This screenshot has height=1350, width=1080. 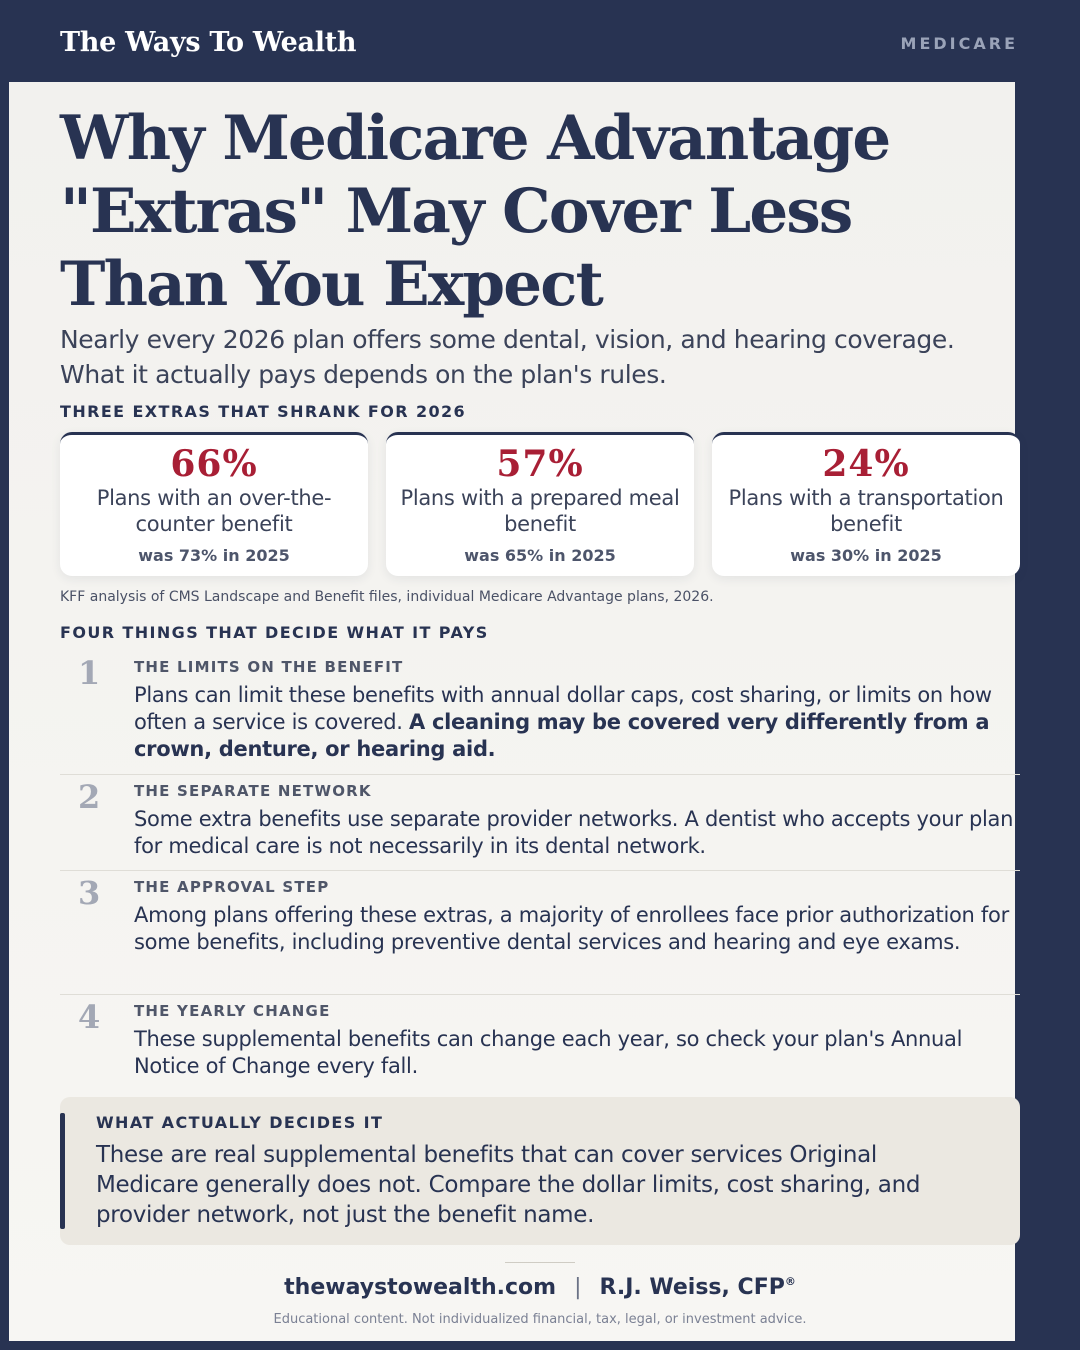 What do you see at coordinates (959, 43) in the screenshot?
I see `category-tag: MEDICARE` at bounding box center [959, 43].